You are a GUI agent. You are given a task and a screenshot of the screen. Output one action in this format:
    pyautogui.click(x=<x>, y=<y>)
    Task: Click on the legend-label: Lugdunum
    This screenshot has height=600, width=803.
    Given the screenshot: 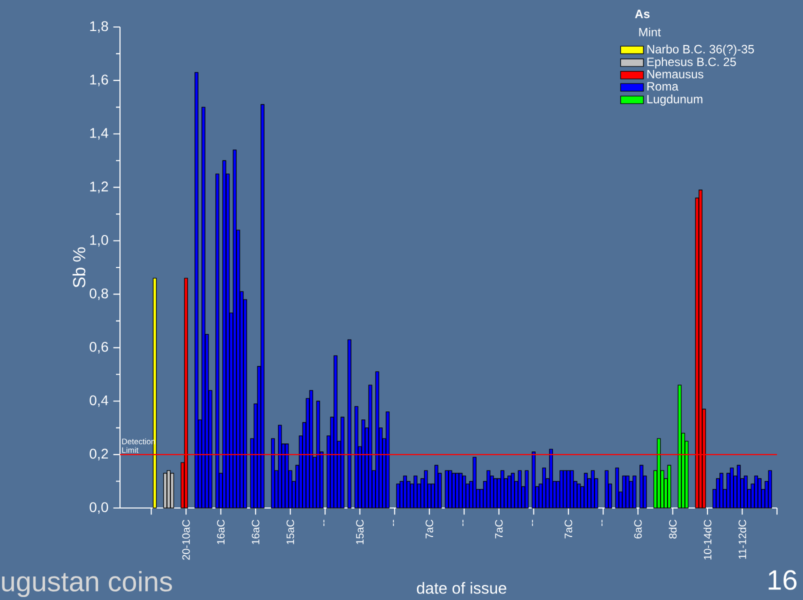 What is the action you would take?
    pyautogui.click(x=674, y=100)
    